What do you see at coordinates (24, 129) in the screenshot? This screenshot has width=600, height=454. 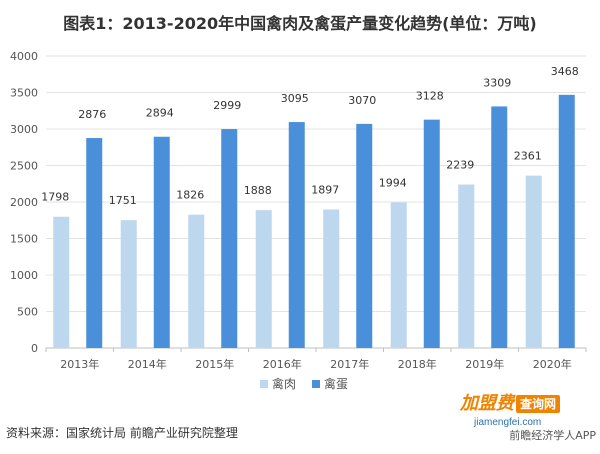 I see `y-tick-label: 3000` at bounding box center [24, 129].